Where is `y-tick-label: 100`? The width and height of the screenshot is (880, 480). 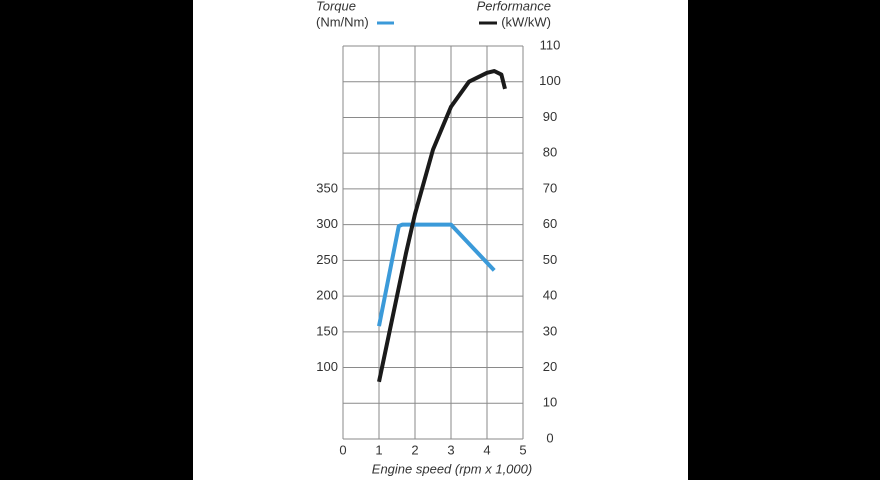 y-tick-label: 100 is located at coordinates (327, 366).